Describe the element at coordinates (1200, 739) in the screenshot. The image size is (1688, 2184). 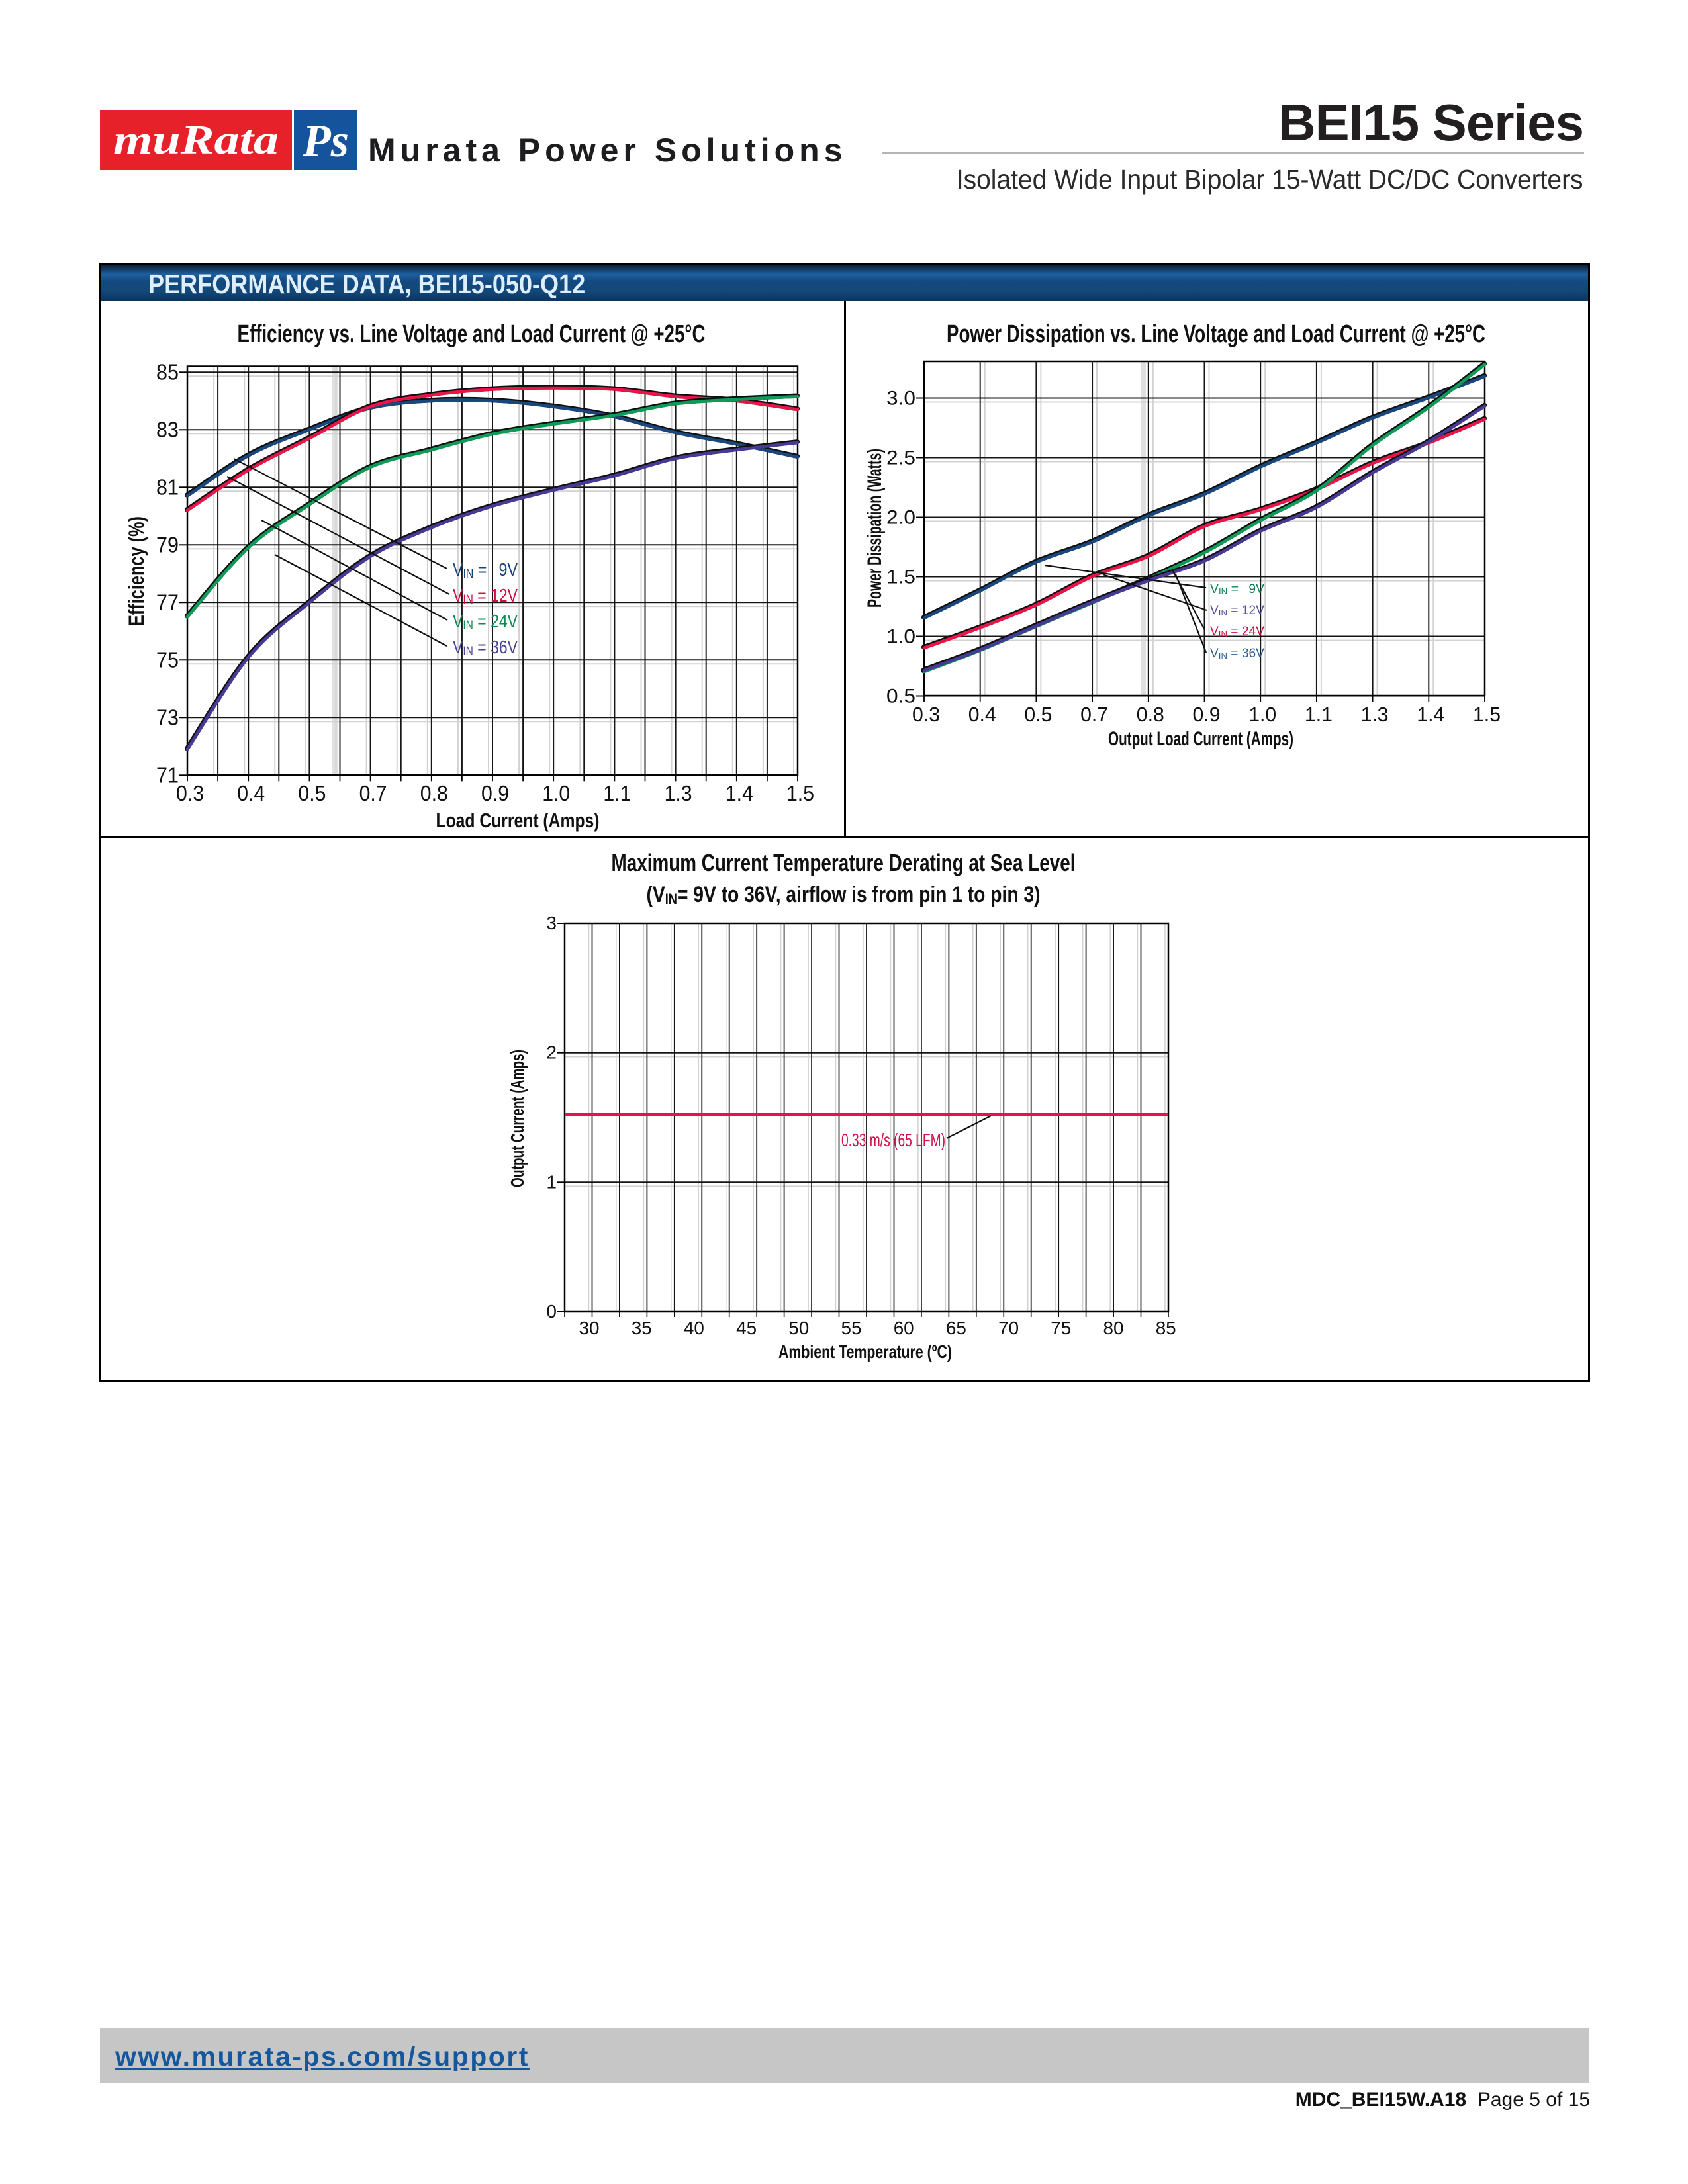
I see `svg-text: Output Load Current (Amps)` at that location.